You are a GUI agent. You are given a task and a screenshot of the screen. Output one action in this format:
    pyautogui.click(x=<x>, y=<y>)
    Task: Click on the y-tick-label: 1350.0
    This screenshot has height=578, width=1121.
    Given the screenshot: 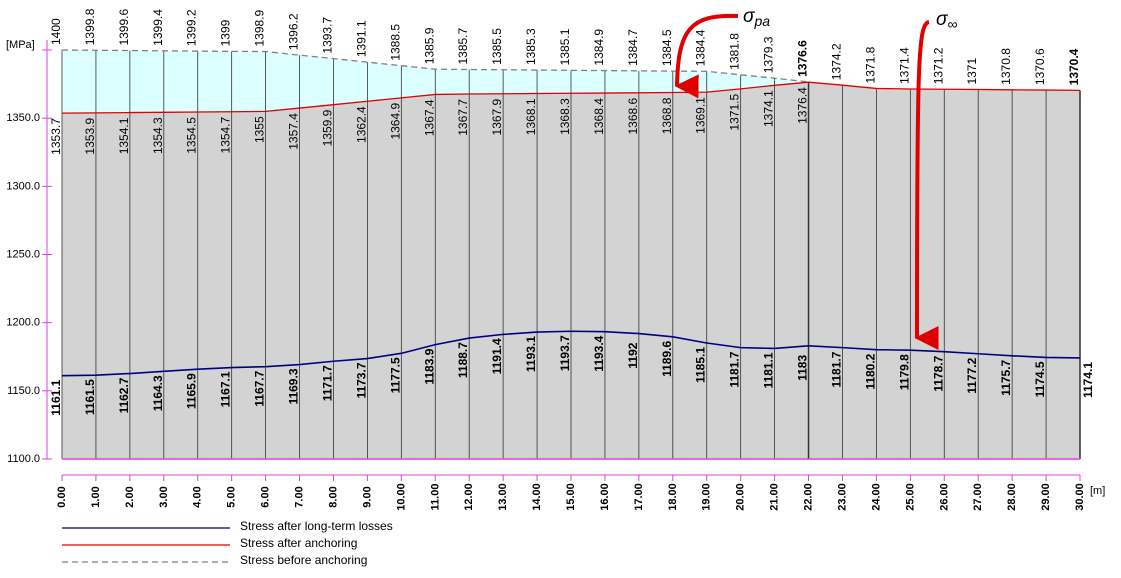 What is the action you would take?
    pyautogui.click(x=23, y=118)
    